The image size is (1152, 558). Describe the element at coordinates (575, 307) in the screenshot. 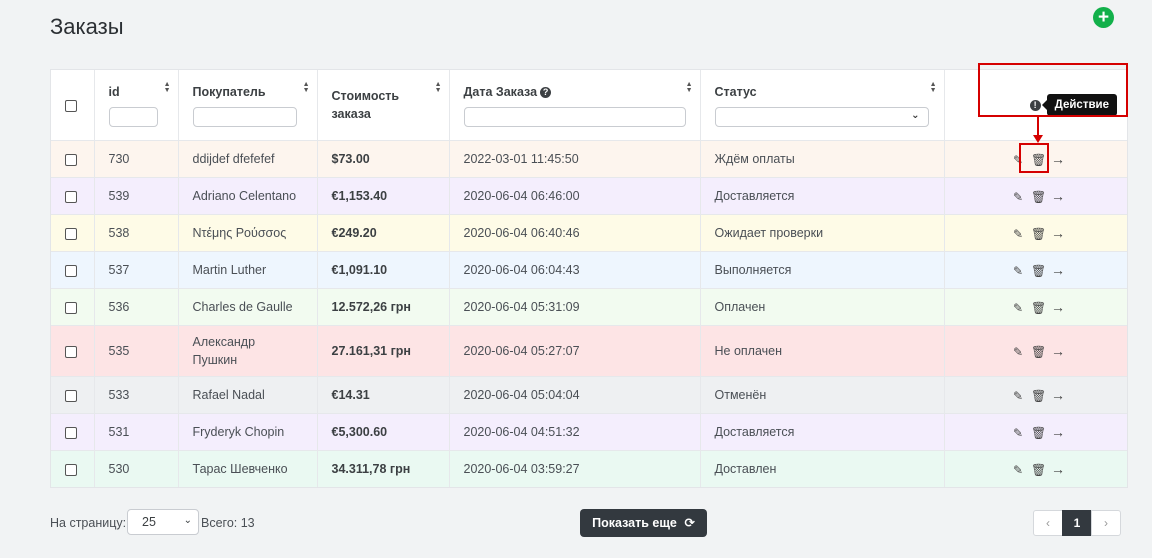

I see `order-date: 2020-06-04 05:31:09` at that location.